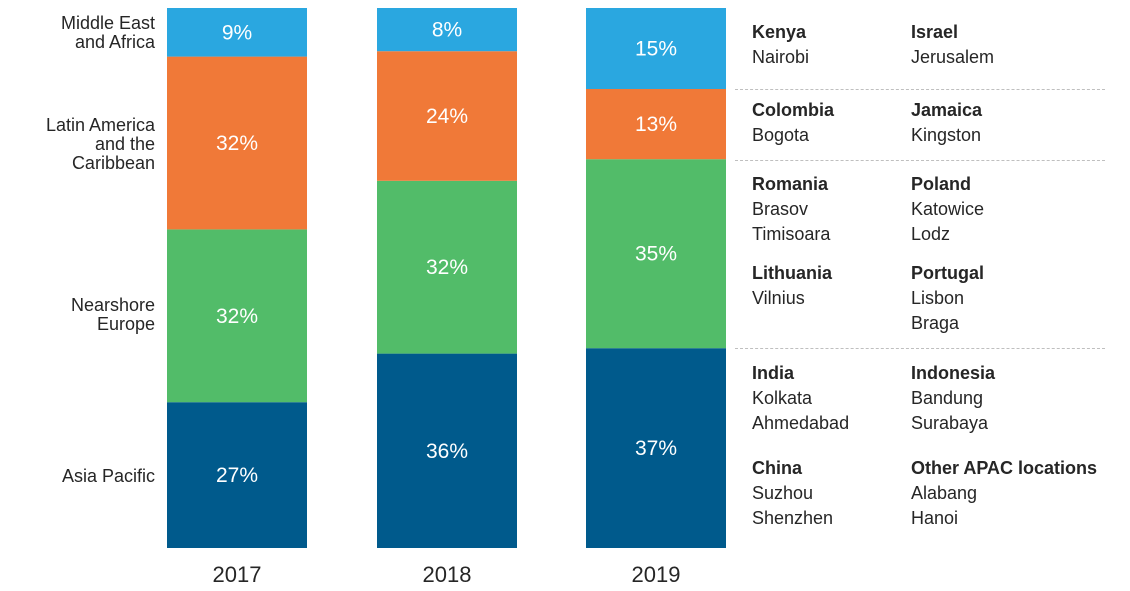 This screenshot has height=591, width=1130. What do you see at coordinates (783, 493) in the screenshot?
I see `city-name: Suzhou` at bounding box center [783, 493].